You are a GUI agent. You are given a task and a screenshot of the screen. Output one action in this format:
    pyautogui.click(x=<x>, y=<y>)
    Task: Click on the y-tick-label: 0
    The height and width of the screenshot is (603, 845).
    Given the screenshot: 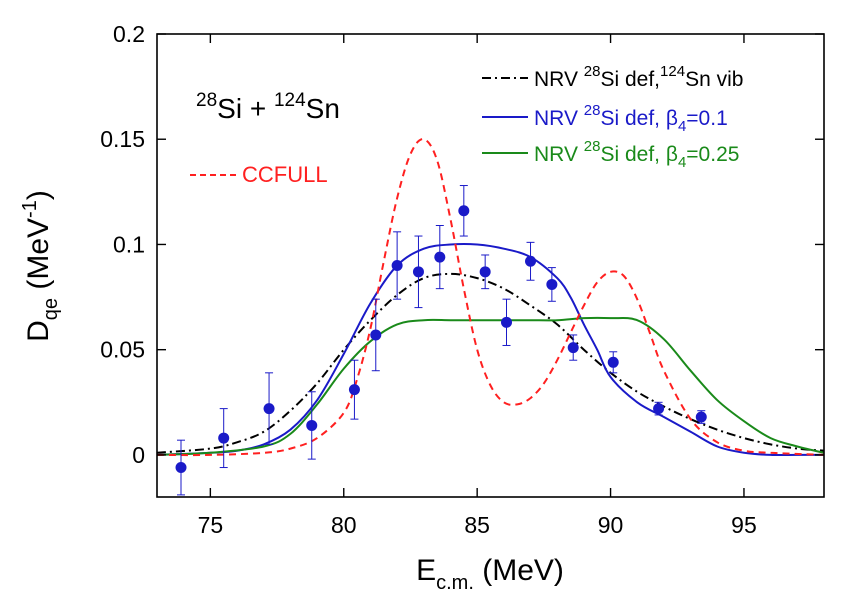 What is the action you would take?
    pyautogui.click(x=138, y=455)
    